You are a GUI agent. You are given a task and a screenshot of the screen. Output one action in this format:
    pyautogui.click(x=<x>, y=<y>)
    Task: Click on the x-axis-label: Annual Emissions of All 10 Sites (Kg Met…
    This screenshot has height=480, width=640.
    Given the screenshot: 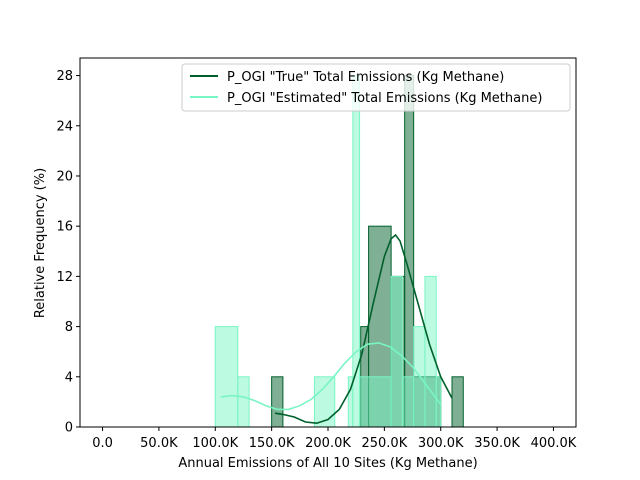 What is the action you would take?
    pyautogui.click(x=327, y=463)
    